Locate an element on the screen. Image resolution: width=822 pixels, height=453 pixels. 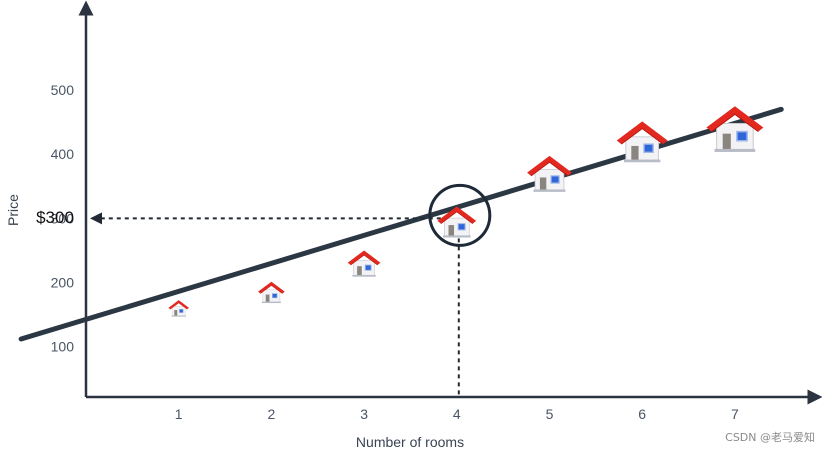
x-tick-label: 4 is located at coordinates (457, 414).